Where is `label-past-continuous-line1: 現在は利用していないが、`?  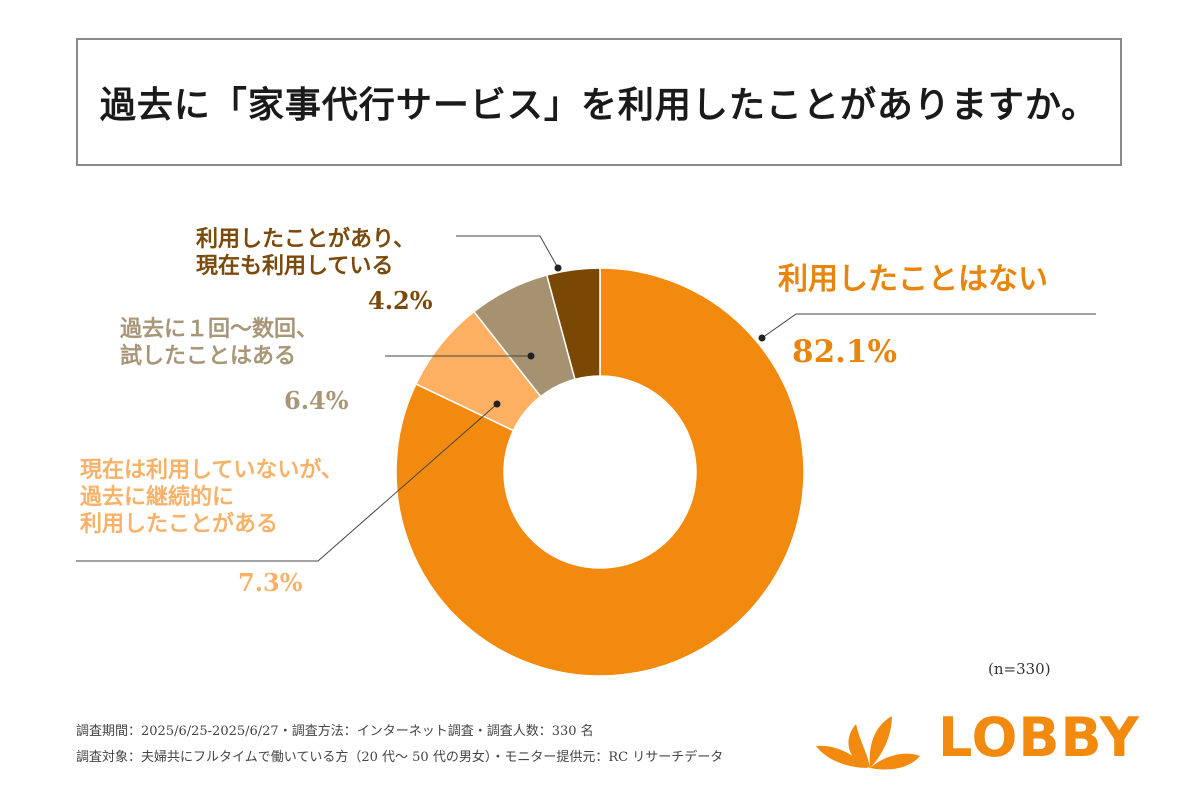 label-past-continuous-line1: 現在は利用していないが、 is located at coordinates (211, 470).